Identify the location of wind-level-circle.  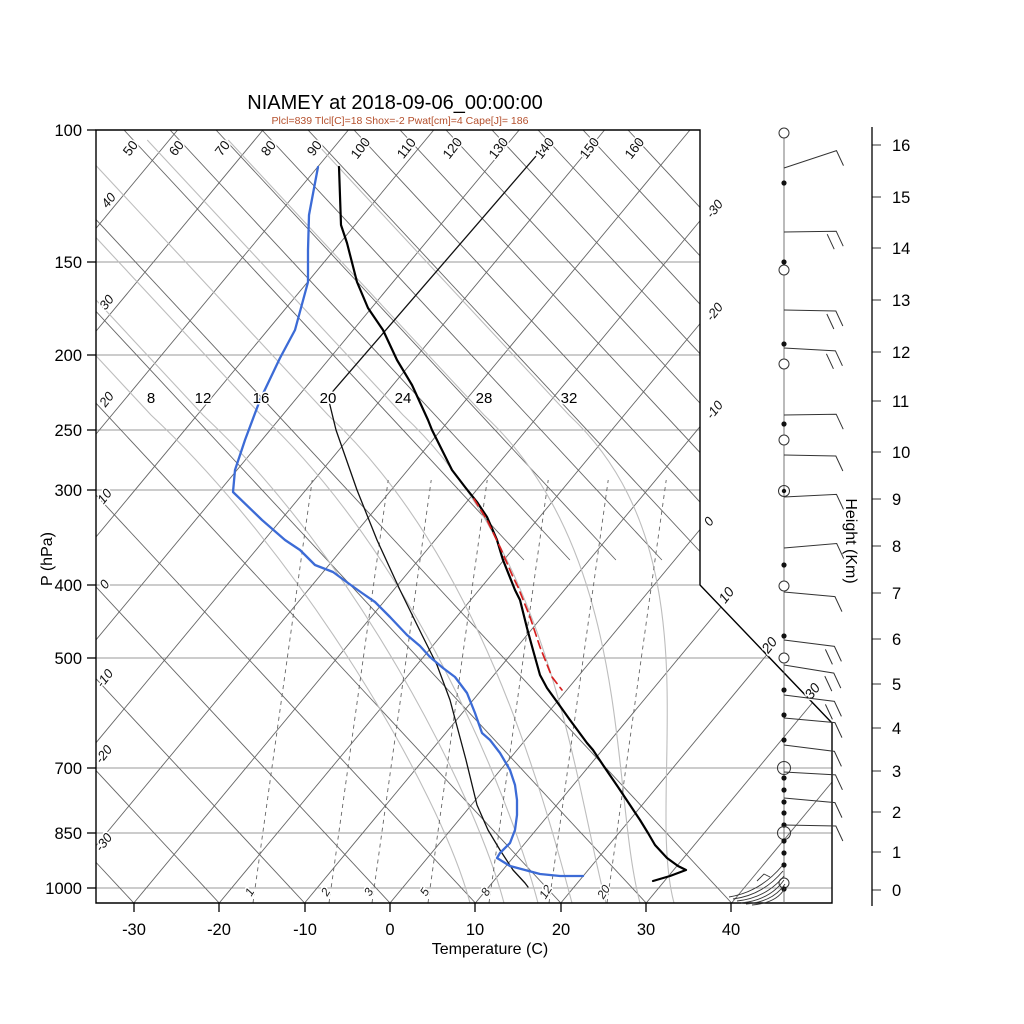
(784, 133).